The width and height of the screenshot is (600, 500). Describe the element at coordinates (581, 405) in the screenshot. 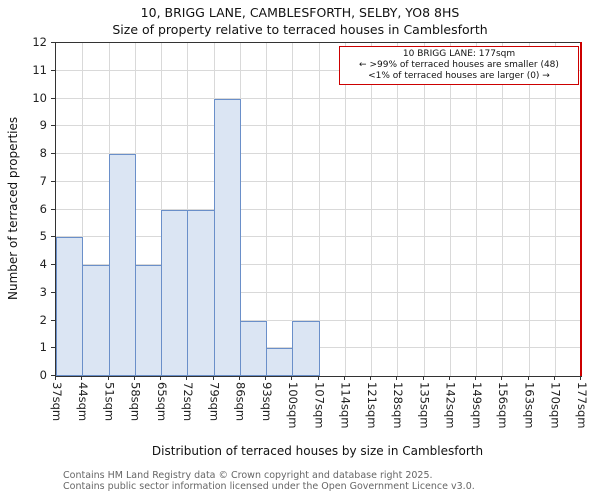

I see `x-tick-label: 177sqm` at that location.